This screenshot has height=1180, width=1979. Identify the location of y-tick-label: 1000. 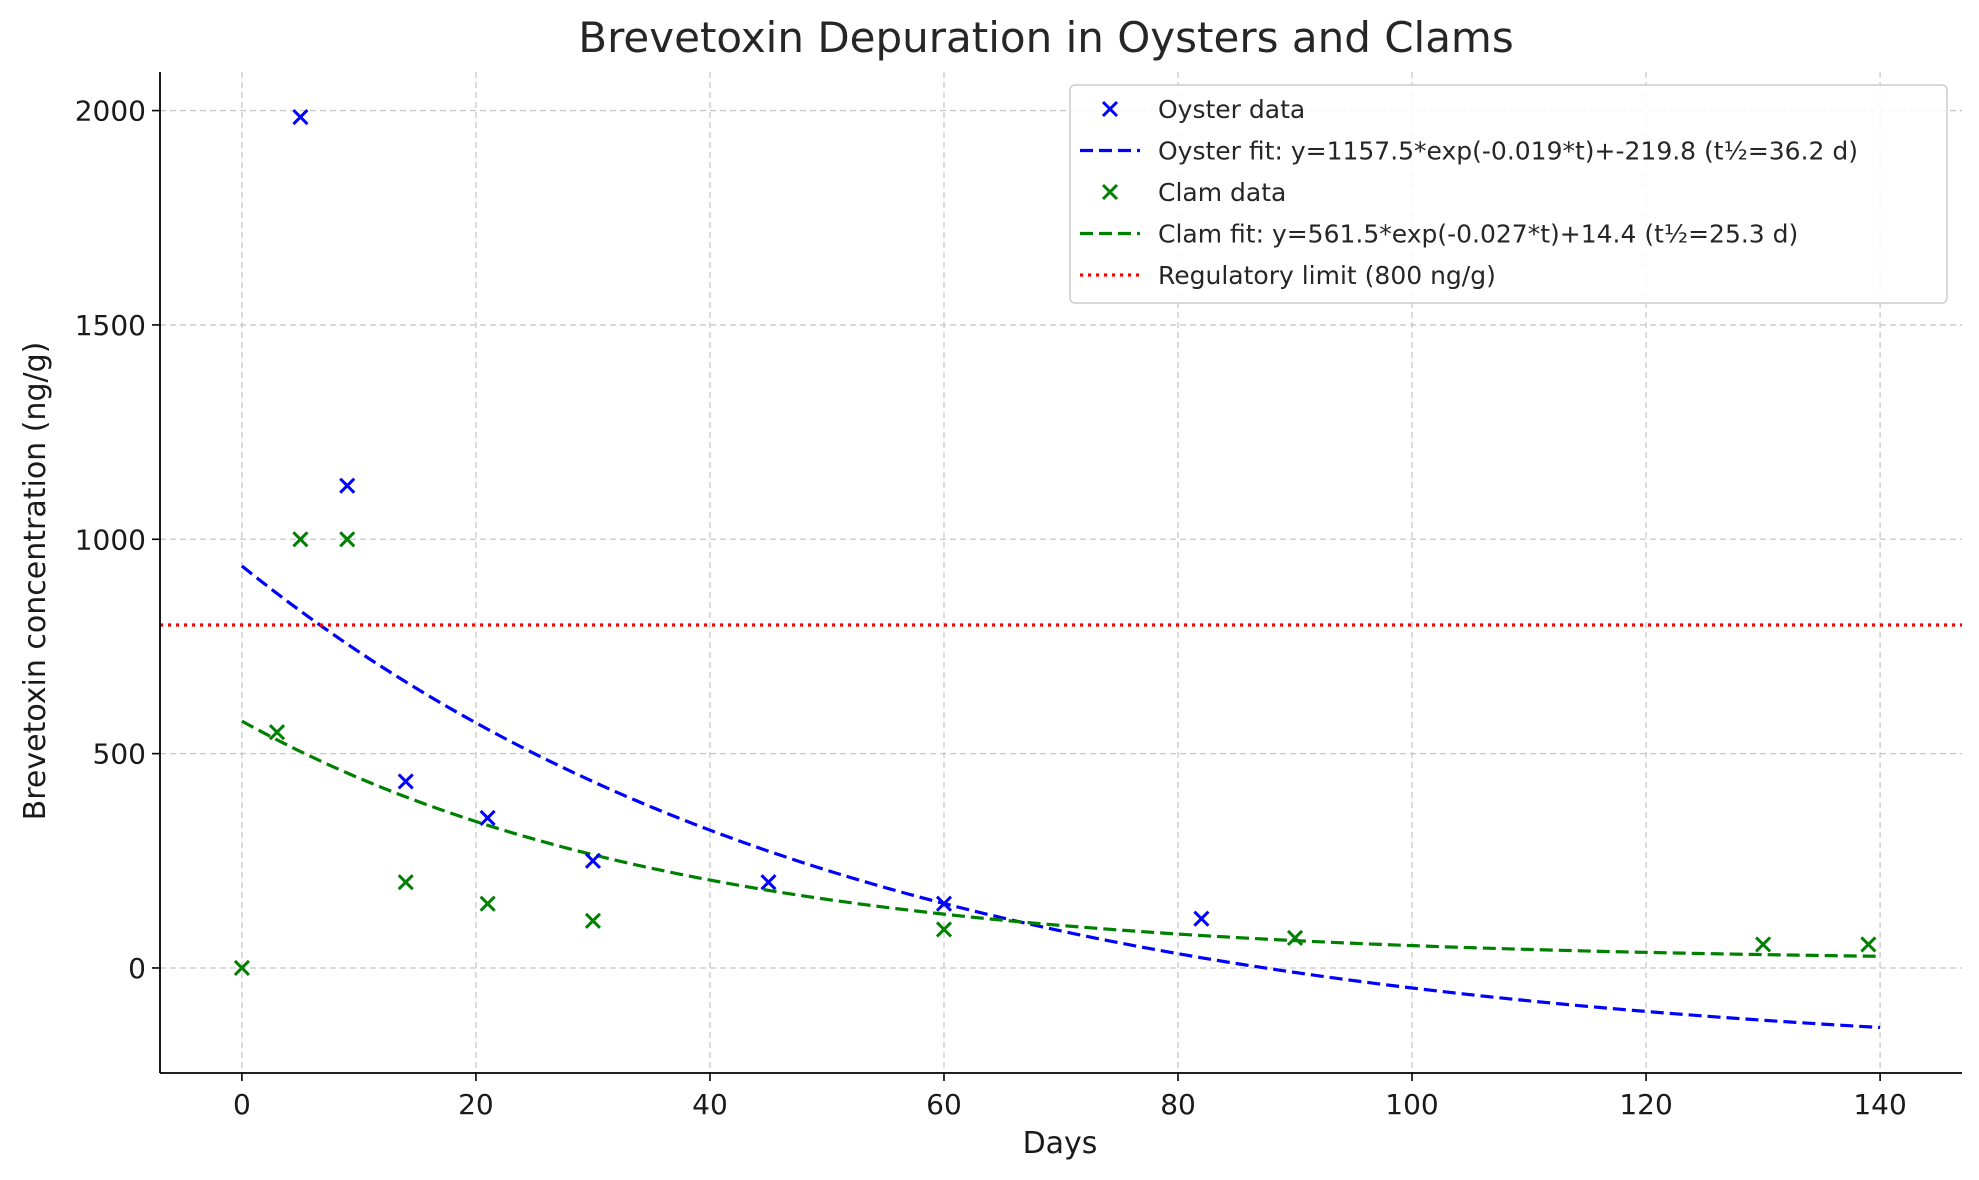
(110, 539).